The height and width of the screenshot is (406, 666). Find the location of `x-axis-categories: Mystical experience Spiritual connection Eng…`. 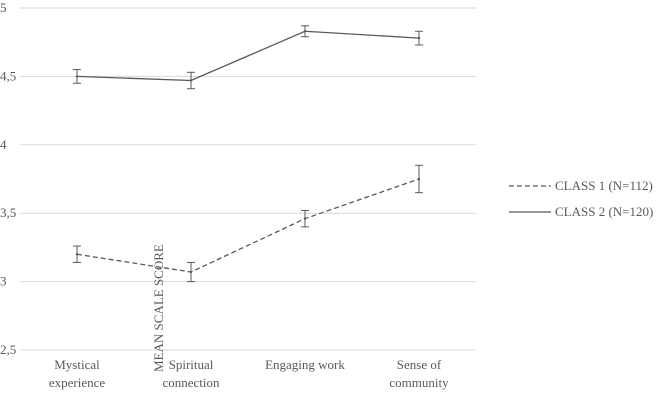

x-axis-categories: Mystical experience Spiritual connection Eng… is located at coordinates (249, 373).